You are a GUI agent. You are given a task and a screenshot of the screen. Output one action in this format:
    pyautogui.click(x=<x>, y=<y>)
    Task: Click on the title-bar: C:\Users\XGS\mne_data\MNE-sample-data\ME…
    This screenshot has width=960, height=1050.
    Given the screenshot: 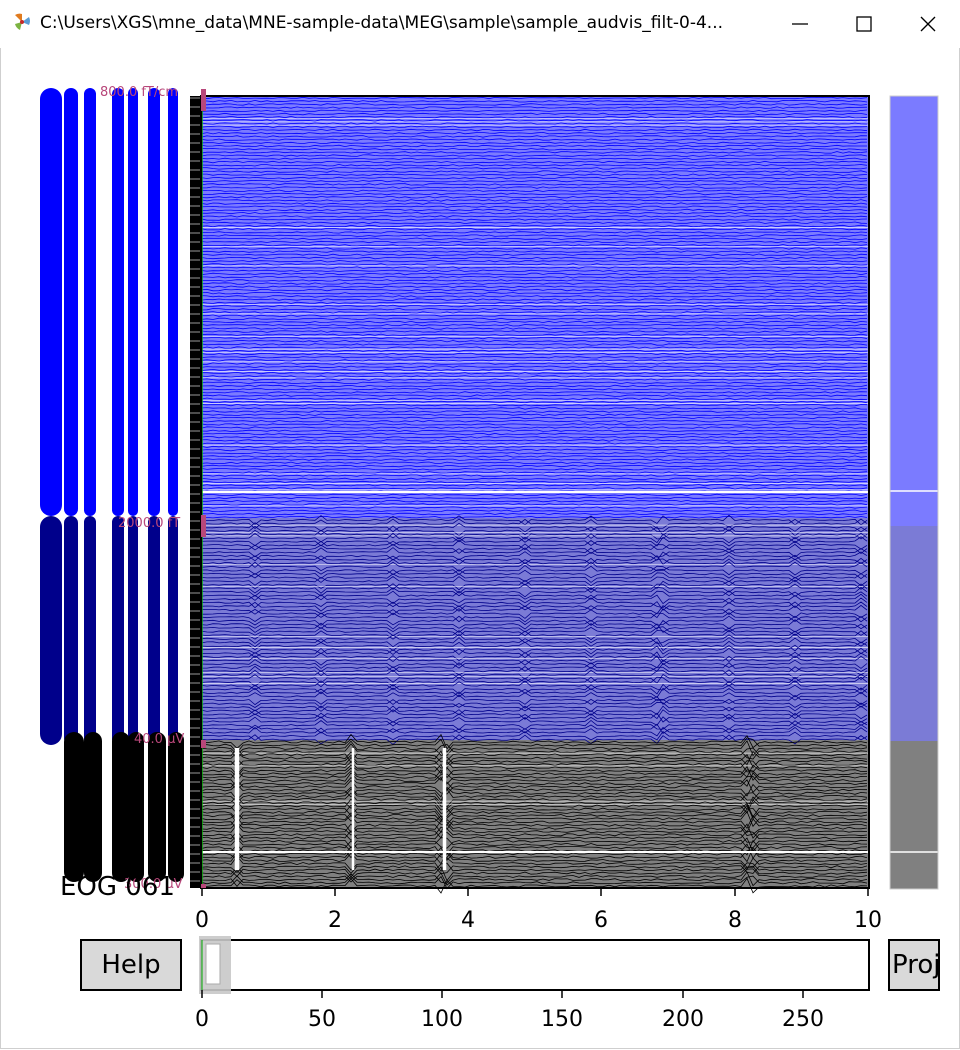 What is the action you would take?
    pyautogui.click(x=480, y=24)
    